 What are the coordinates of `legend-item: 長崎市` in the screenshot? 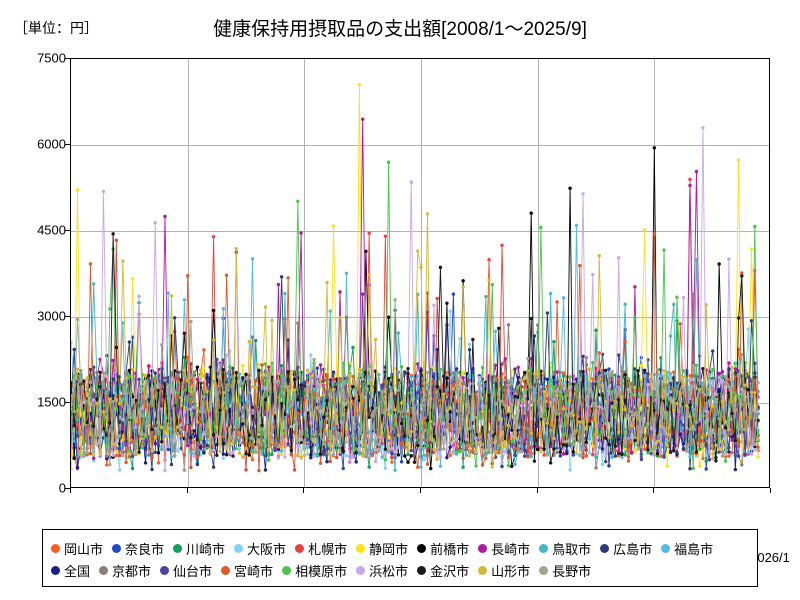 It's located at (504, 548).